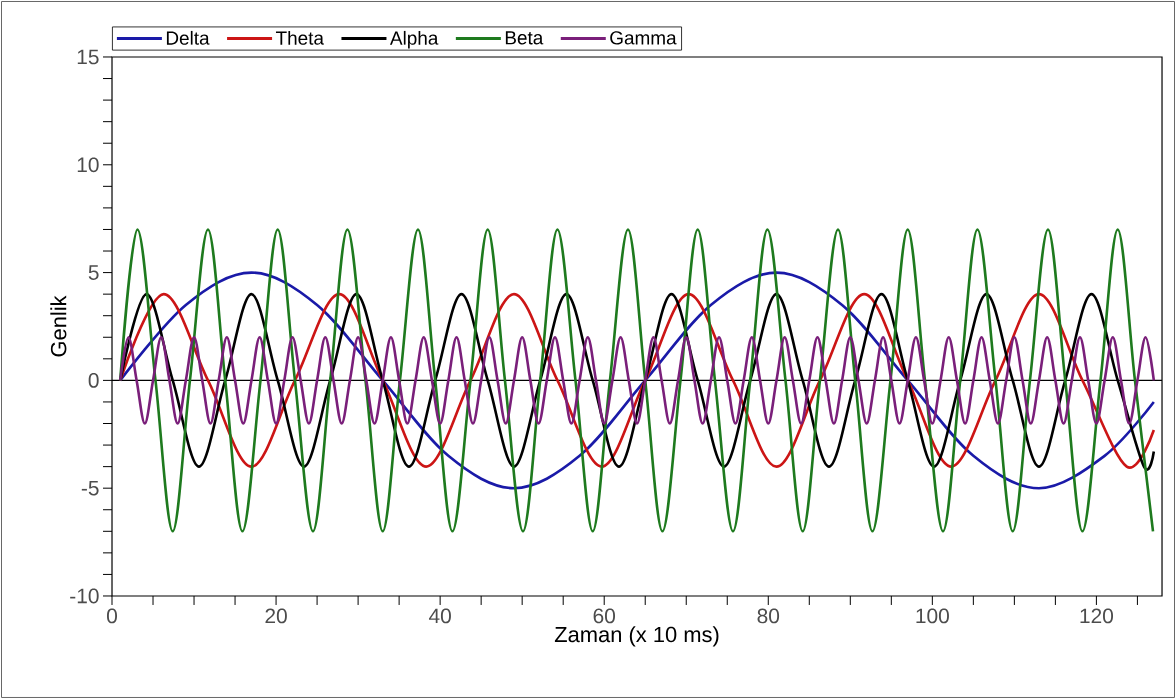 Image resolution: width=1176 pixels, height=699 pixels. Describe the element at coordinates (84, 596) in the screenshot. I see `y-tick-label: -10` at that location.